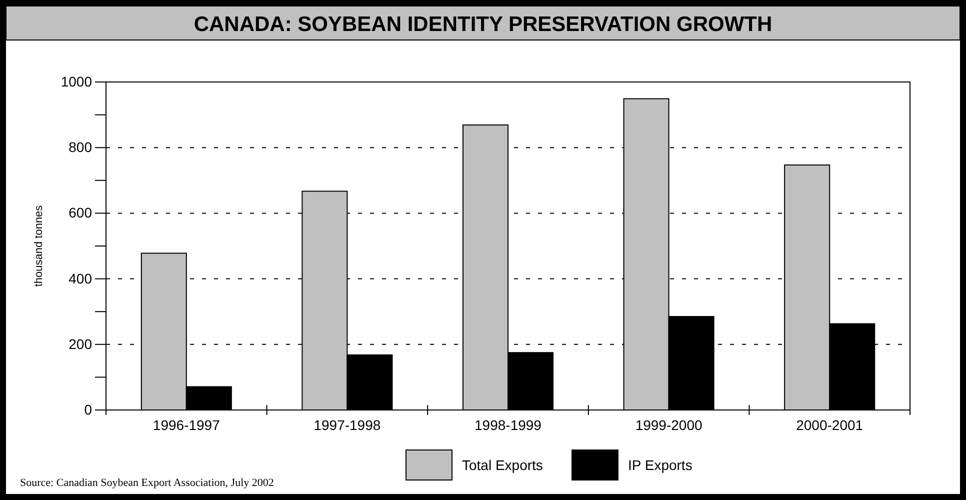  I want to click on y-tick-label: 0, so click(88, 409).